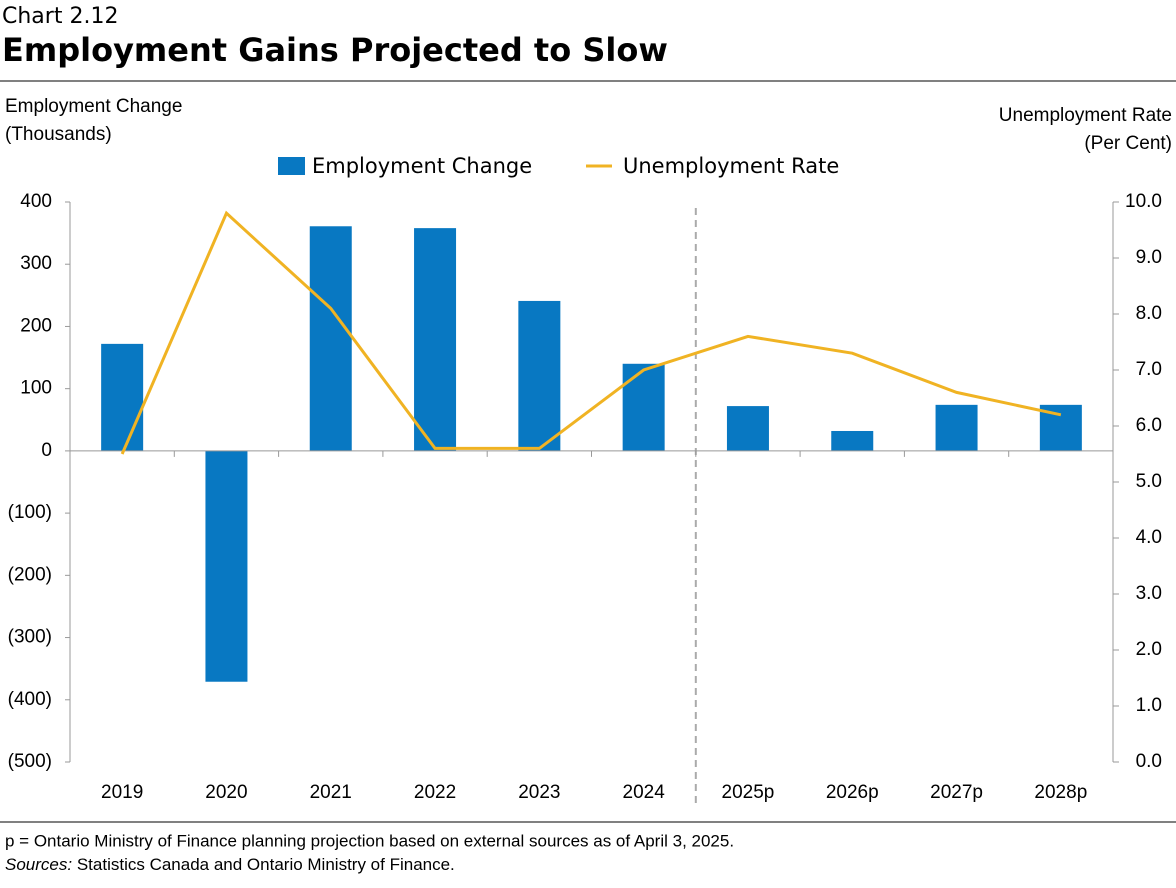 The width and height of the screenshot is (1176, 888). I want to click on y-tick-label: 100, so click(36, 388).